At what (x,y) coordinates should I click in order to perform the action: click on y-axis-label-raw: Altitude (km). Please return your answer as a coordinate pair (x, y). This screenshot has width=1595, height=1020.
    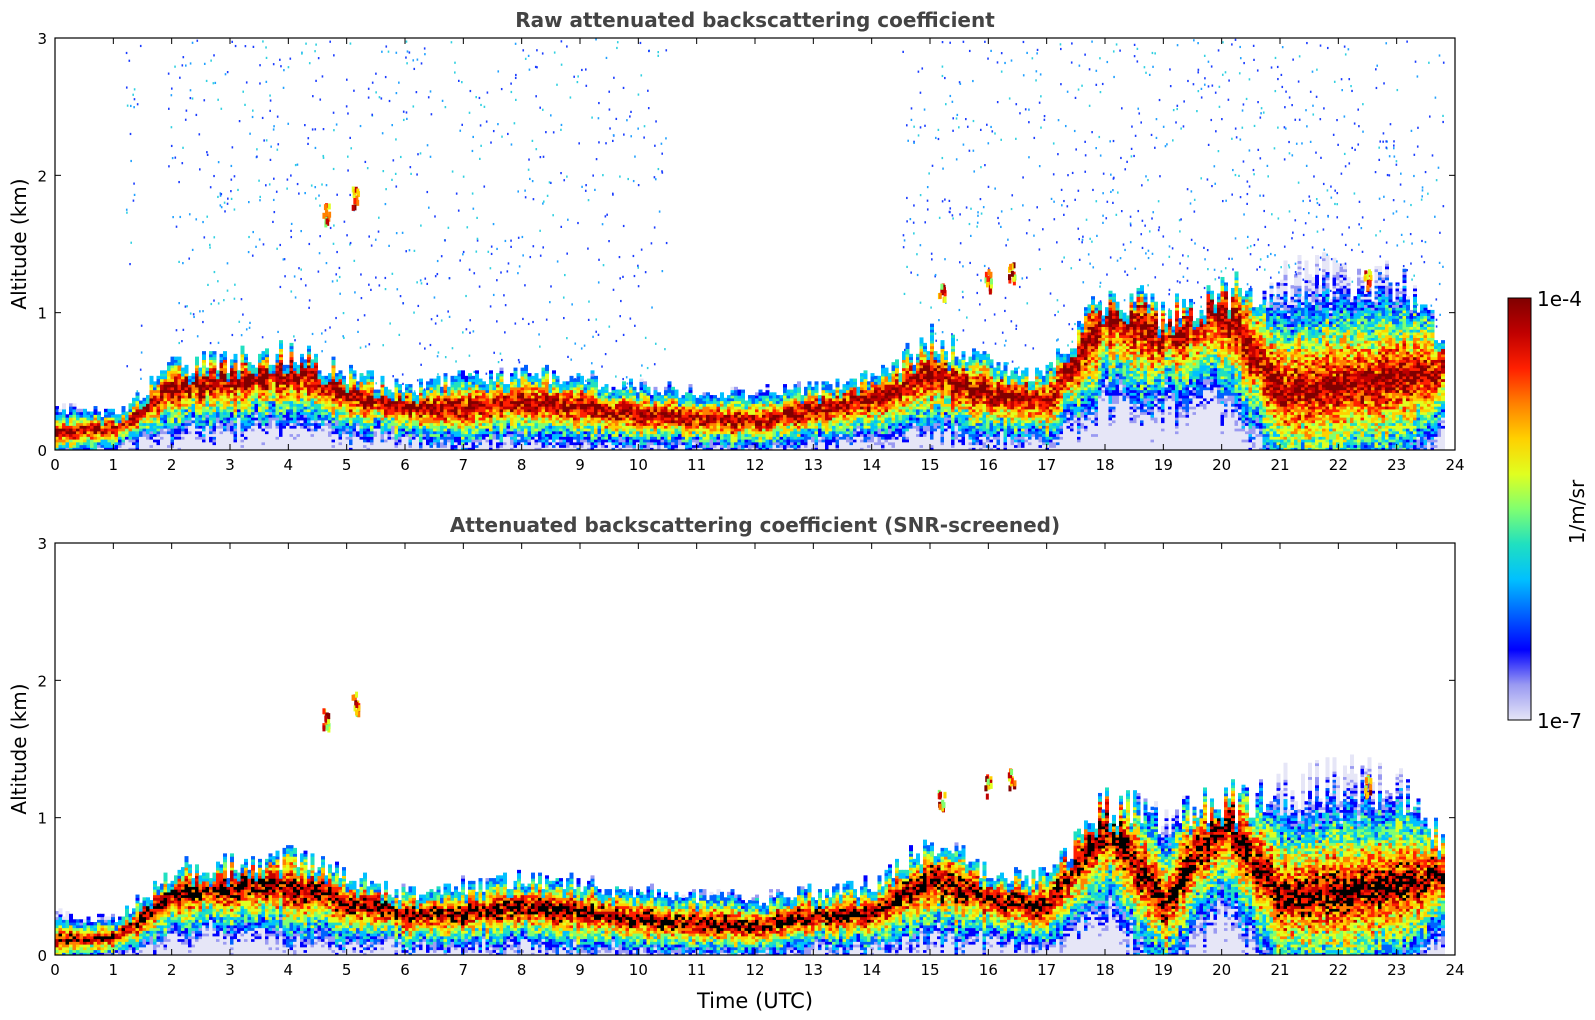
    Looking at the image, I should click on (19, 243).